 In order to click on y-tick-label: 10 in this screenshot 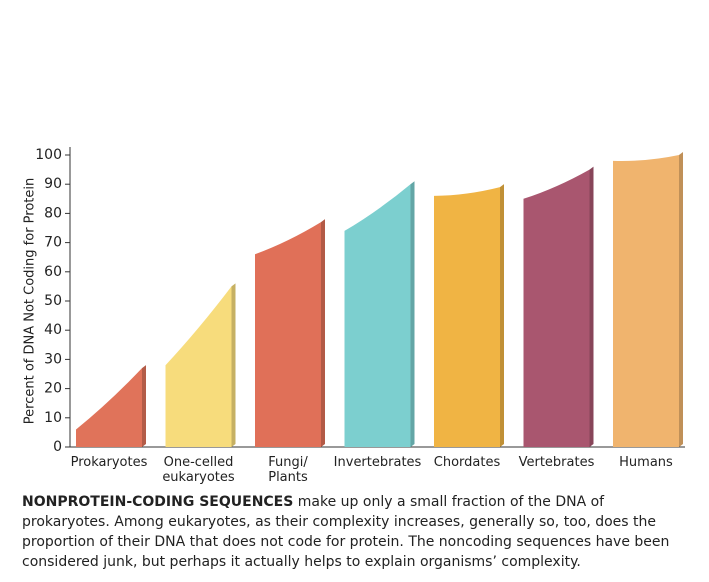, I will do `click(53, 418)`.